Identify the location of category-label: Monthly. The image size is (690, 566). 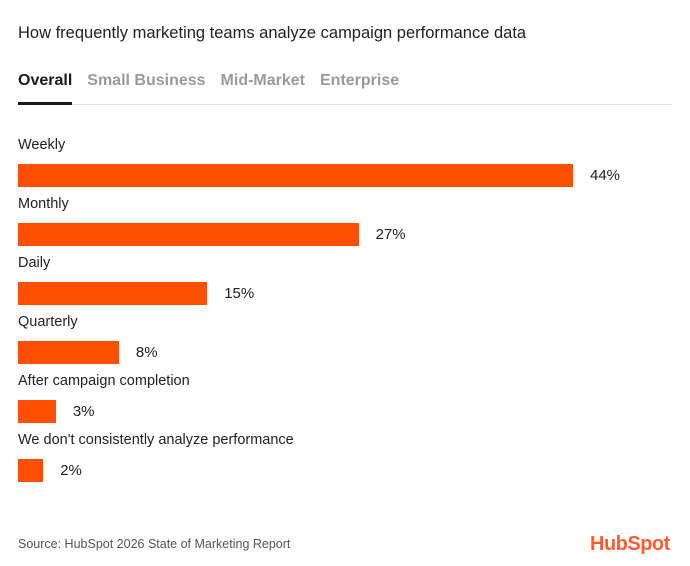
(43, 204).